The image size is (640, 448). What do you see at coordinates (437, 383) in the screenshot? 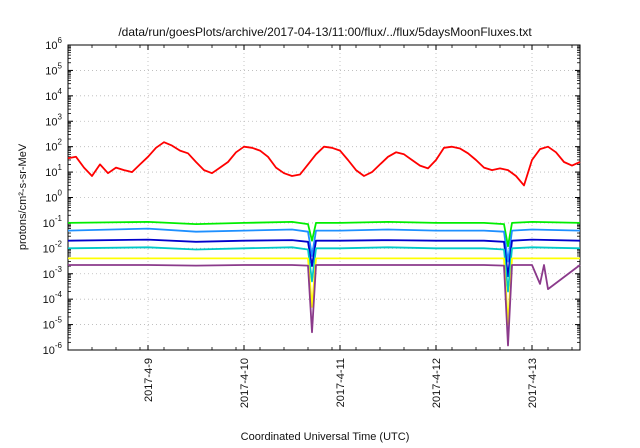
I see `x-tick-label: 2017-4-12` at bounding box center [437, 383].